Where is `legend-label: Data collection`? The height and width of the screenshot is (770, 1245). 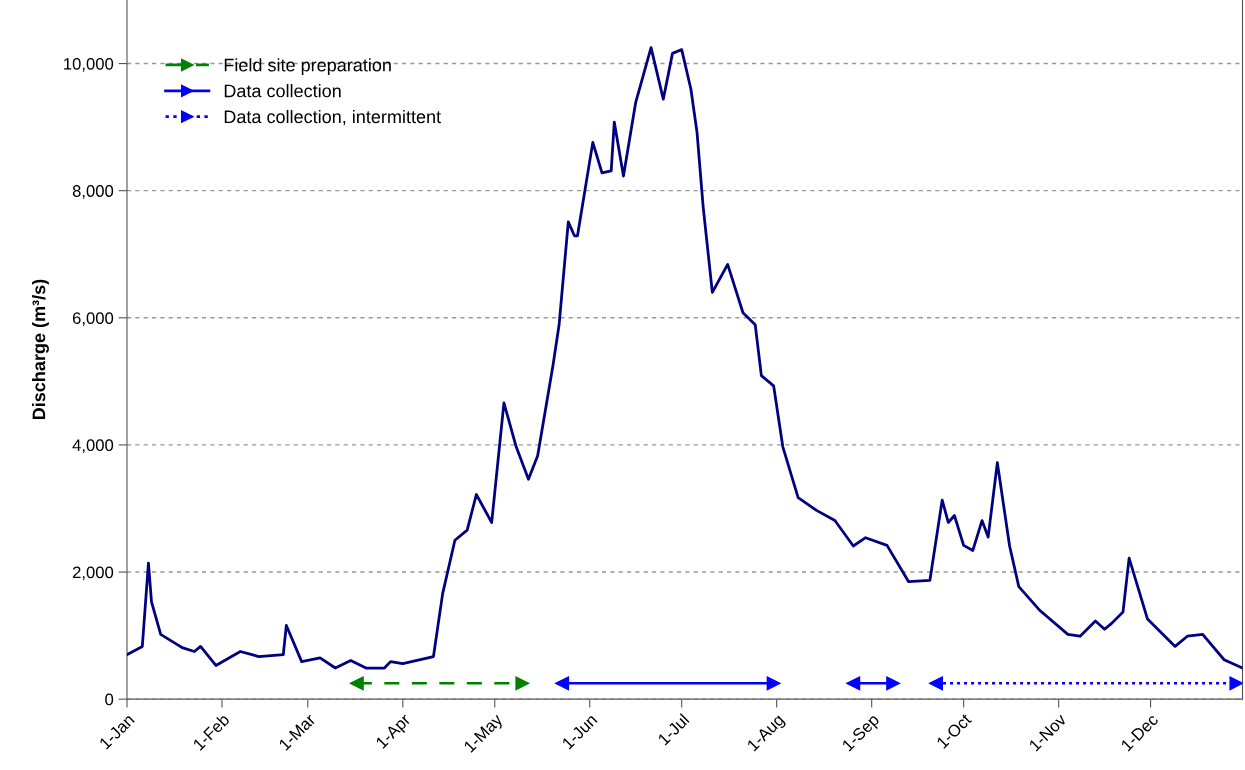 legend-label: Data collection is located at coordinates (282, 91).